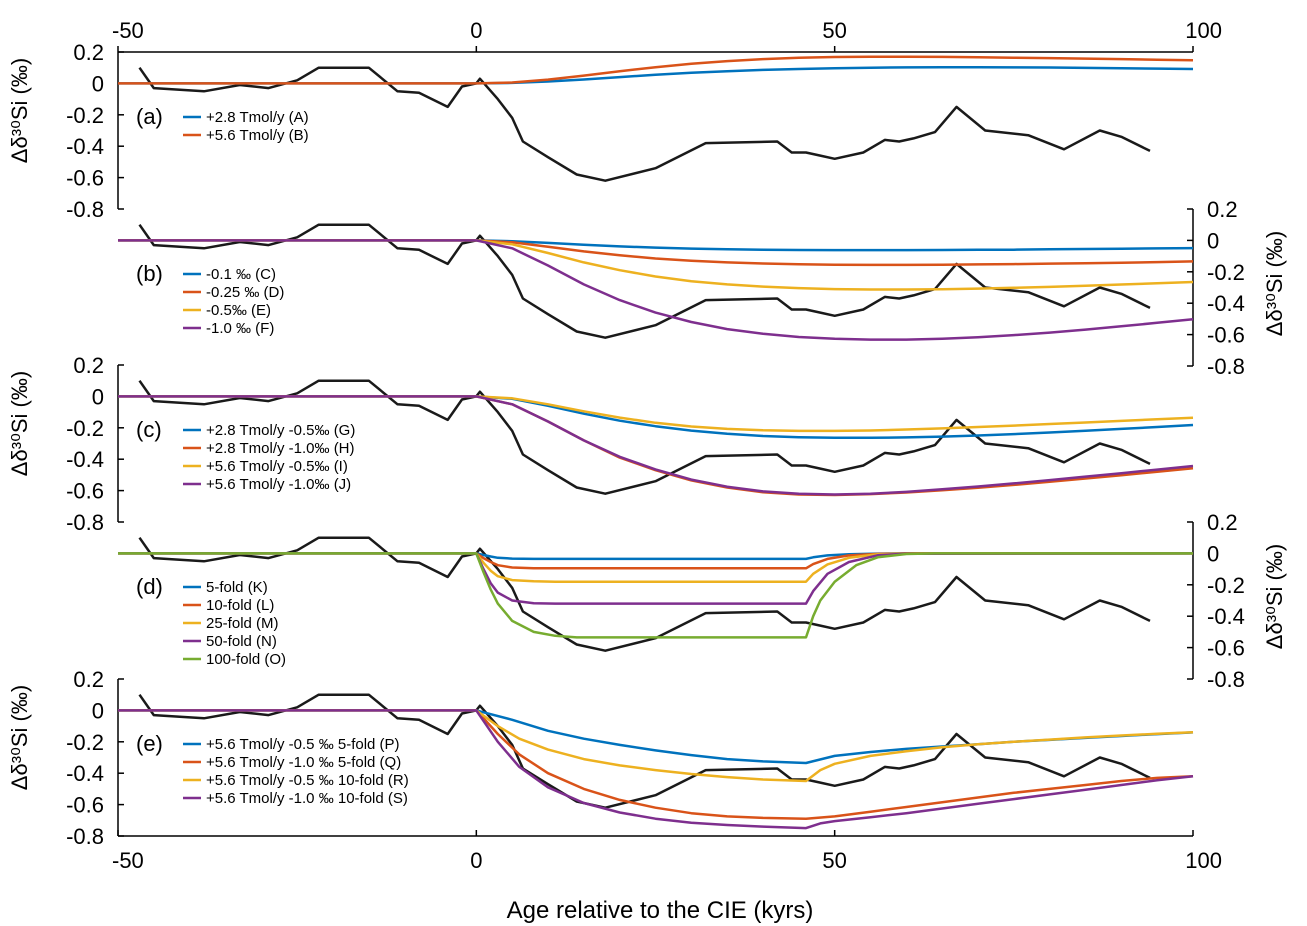 This screenshot has width=1307, height=926. I want to click on legend-entry: +5.6 Tmol/y -1.0 ‰ 10-fold (S), so click(307, 798).